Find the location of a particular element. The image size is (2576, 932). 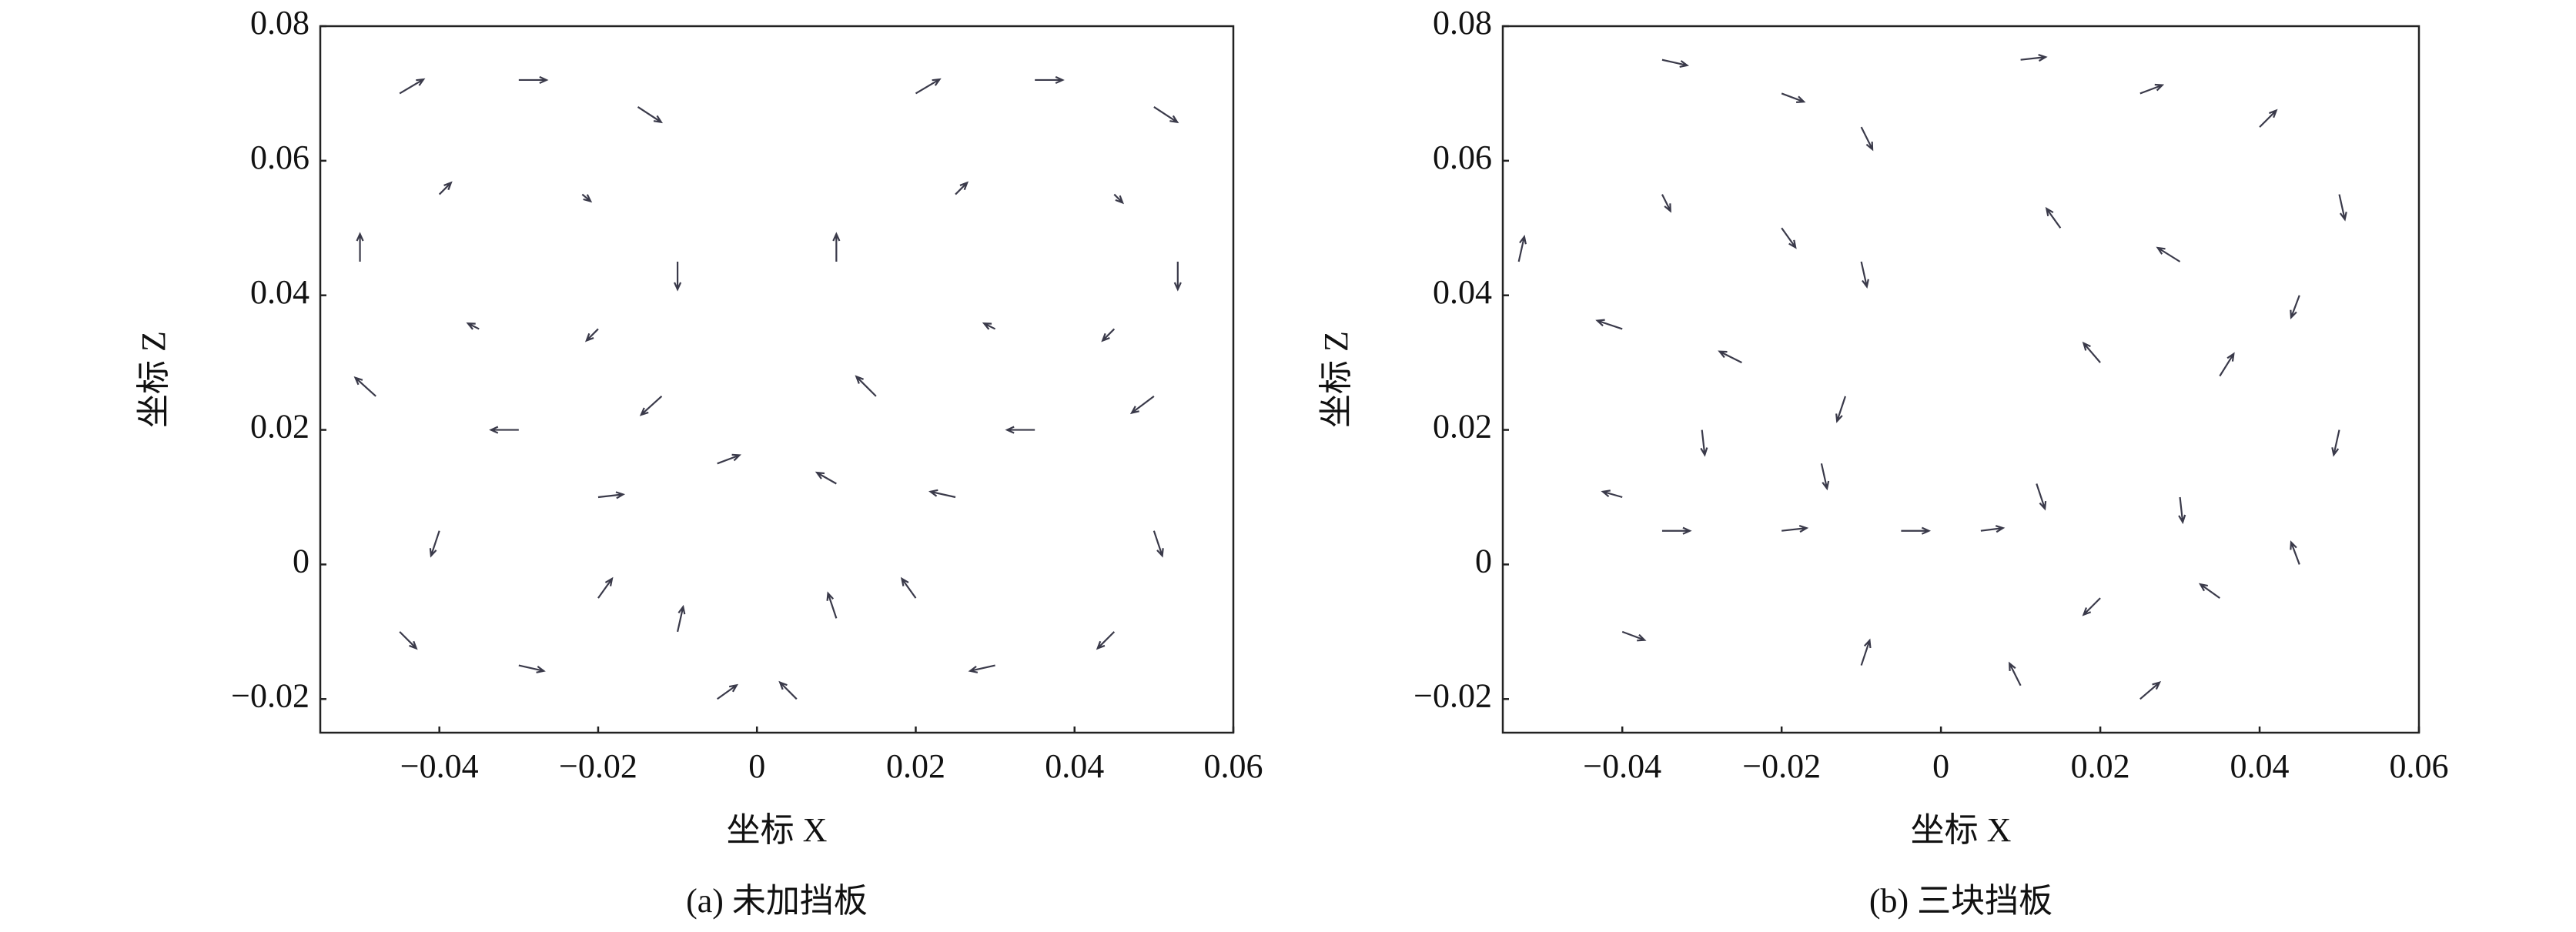

x-axis-label: 坐标 X is located at coordinates (777, 830).